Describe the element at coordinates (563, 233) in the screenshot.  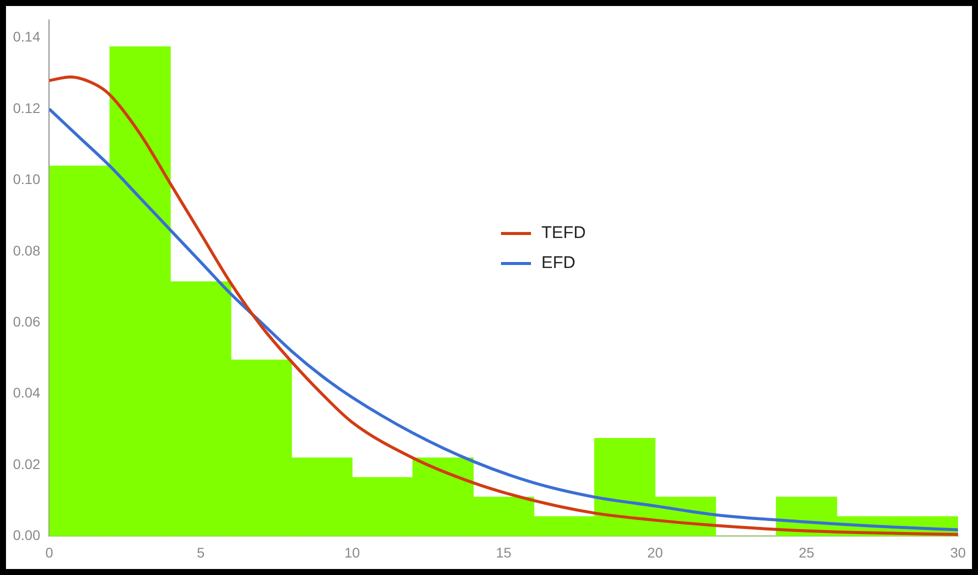
I see `legend-label: TEFD` at that location.